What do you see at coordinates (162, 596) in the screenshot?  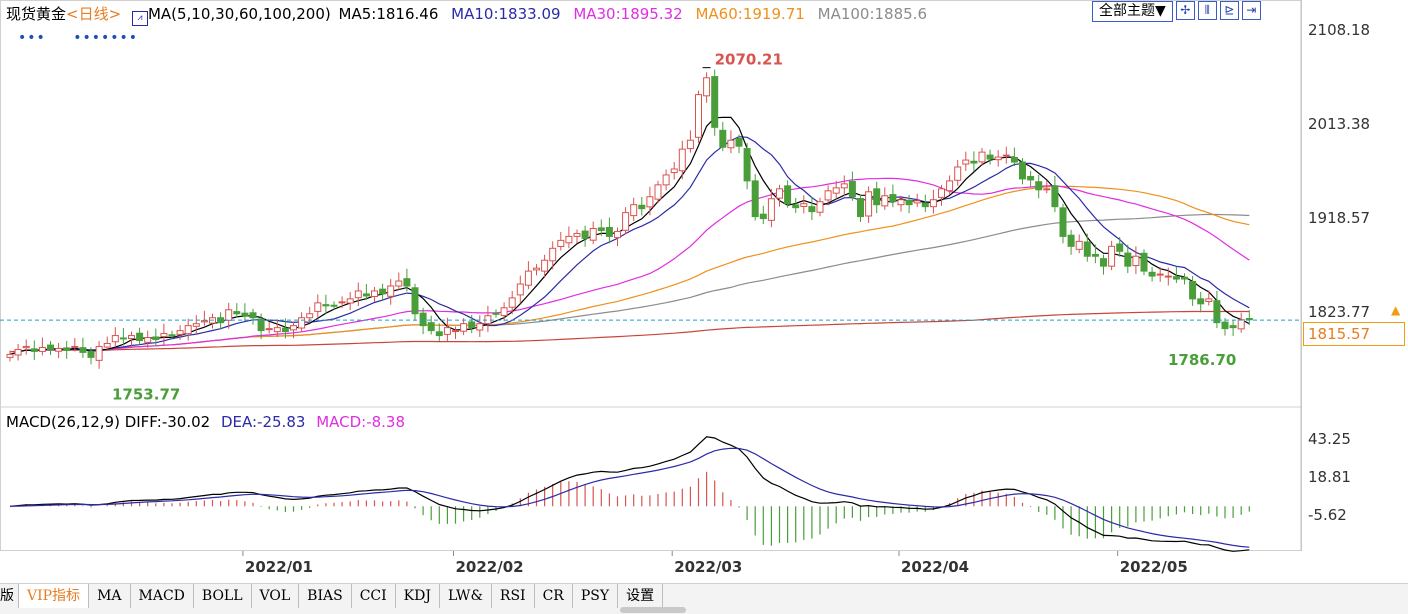 I see `tab-macd: MACD` at bounding box center [162, 596].